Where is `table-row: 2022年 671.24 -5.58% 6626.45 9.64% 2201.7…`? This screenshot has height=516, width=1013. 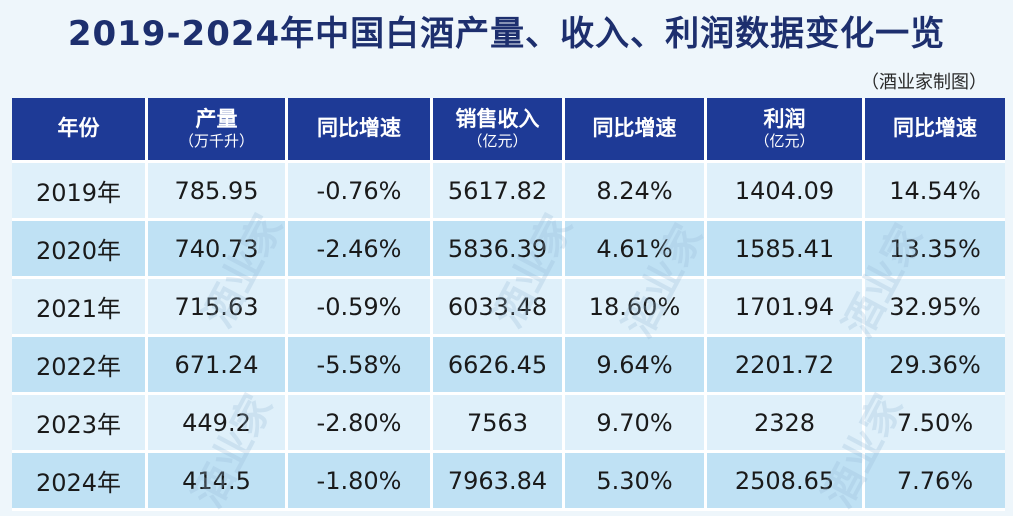
table-row: 2022年 671.24 -5.58% 6626.45 9.64% 2201.7… is located at coordinates (508, 366).